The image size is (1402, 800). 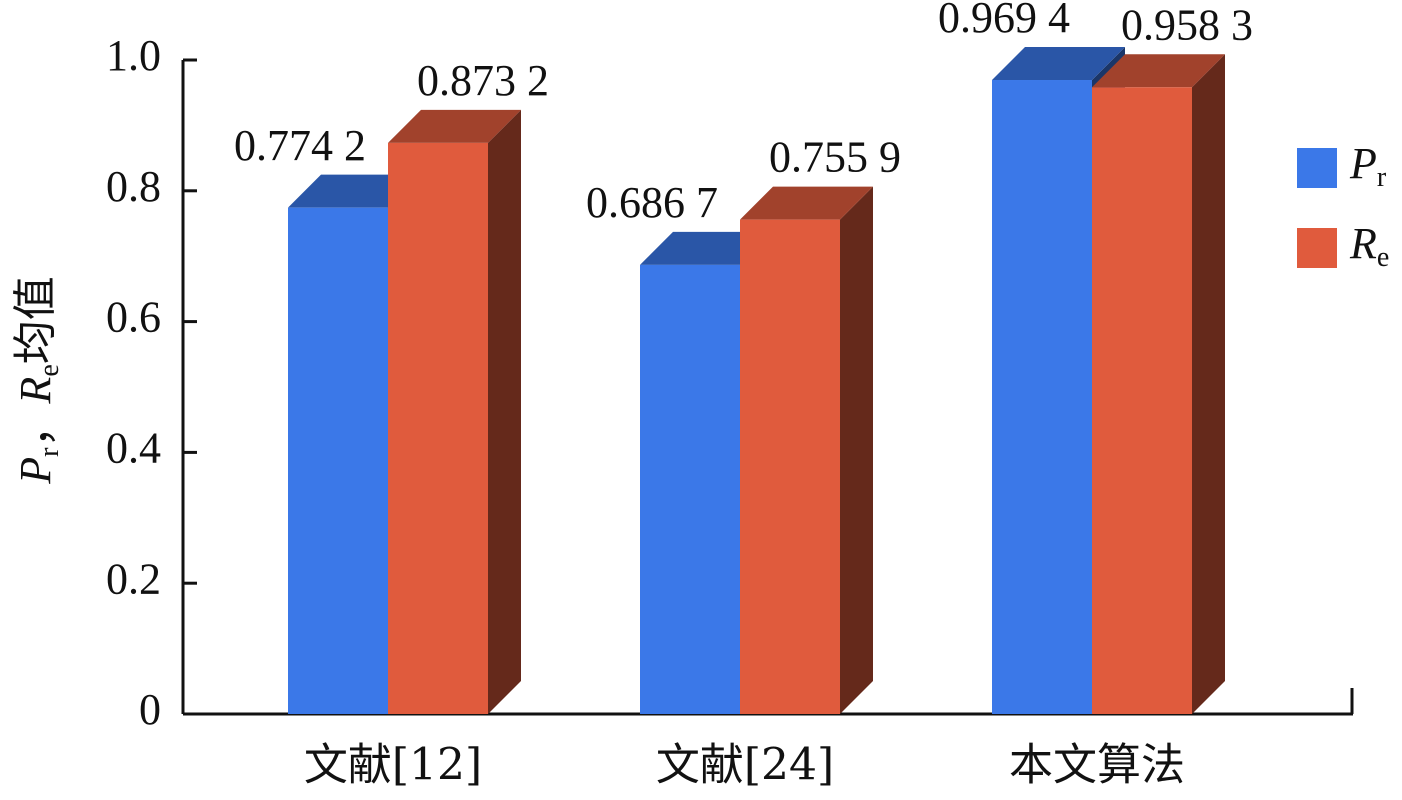 What do you see at coordinates (133, 317) in the screenshot?
I see `y-tick-label: 0.6` at bounding box center [133, 317].